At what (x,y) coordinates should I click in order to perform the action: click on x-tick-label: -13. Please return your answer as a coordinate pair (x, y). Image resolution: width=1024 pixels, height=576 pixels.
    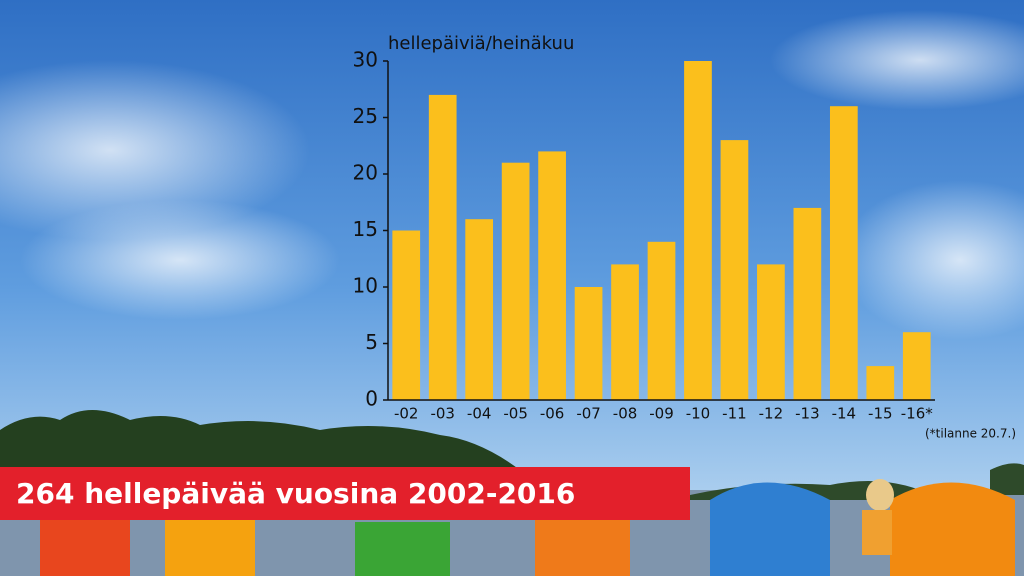
    Looking at the image, I should click on (807, 414).